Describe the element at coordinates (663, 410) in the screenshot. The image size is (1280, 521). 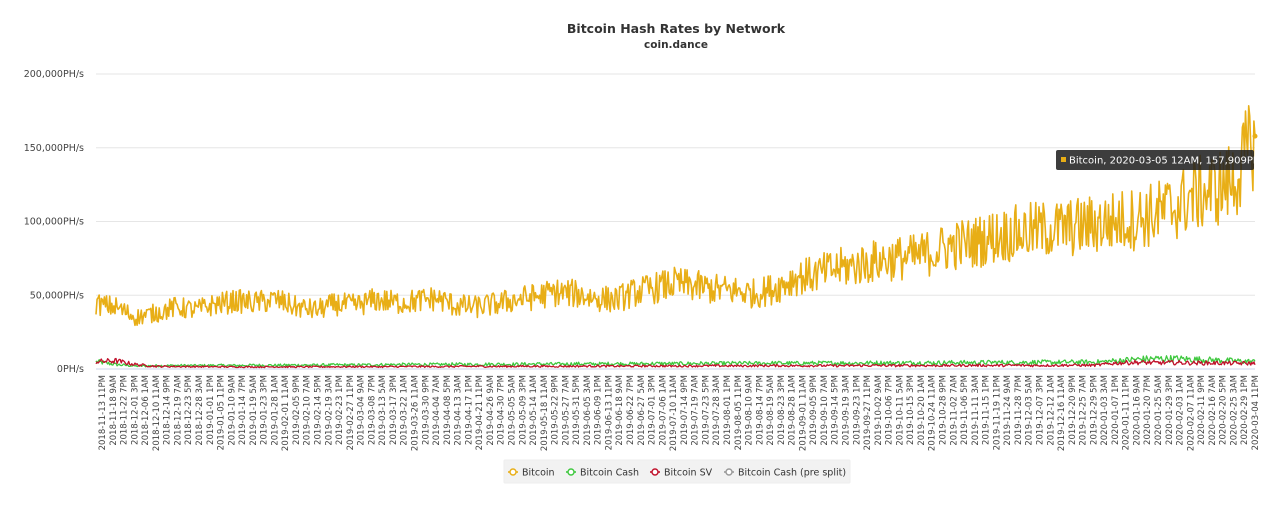
I see `x-tick-label: 2019-07-06 1AM` at that location.